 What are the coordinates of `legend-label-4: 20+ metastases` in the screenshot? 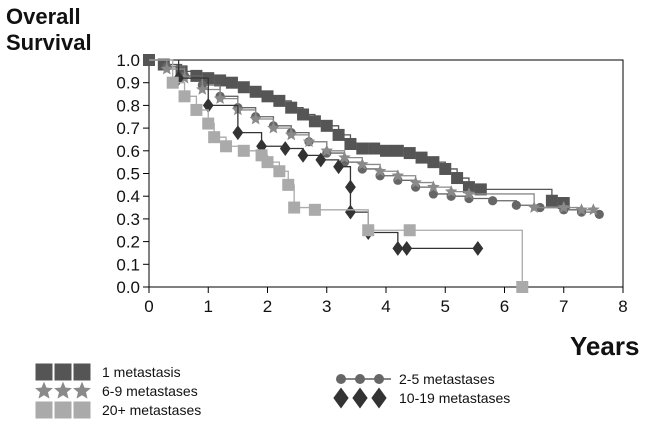 It's located at (151, 410).